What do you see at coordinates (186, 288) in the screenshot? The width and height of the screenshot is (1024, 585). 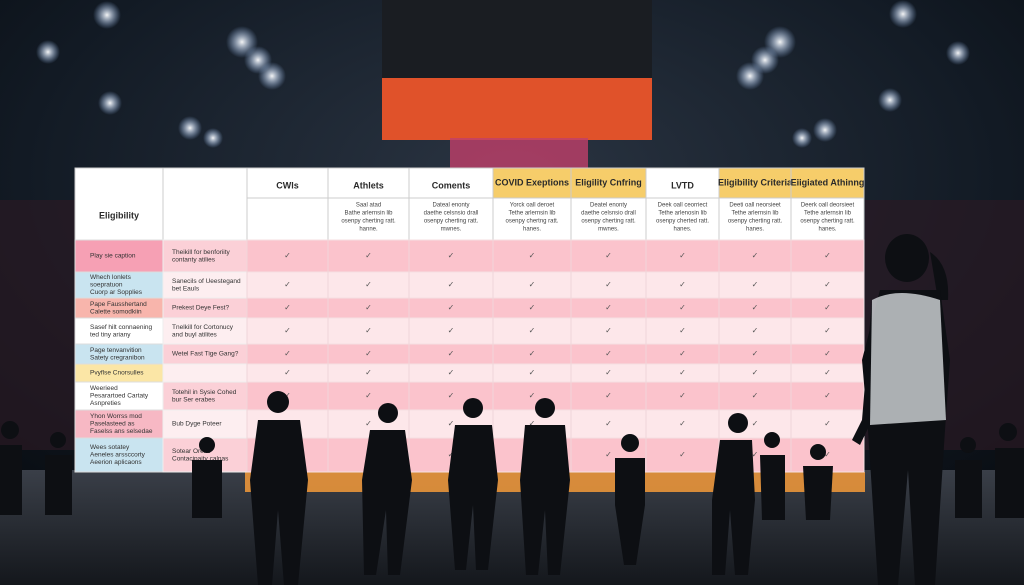 I see `row-note: bet Eauls` at bounding box center [186, 288].